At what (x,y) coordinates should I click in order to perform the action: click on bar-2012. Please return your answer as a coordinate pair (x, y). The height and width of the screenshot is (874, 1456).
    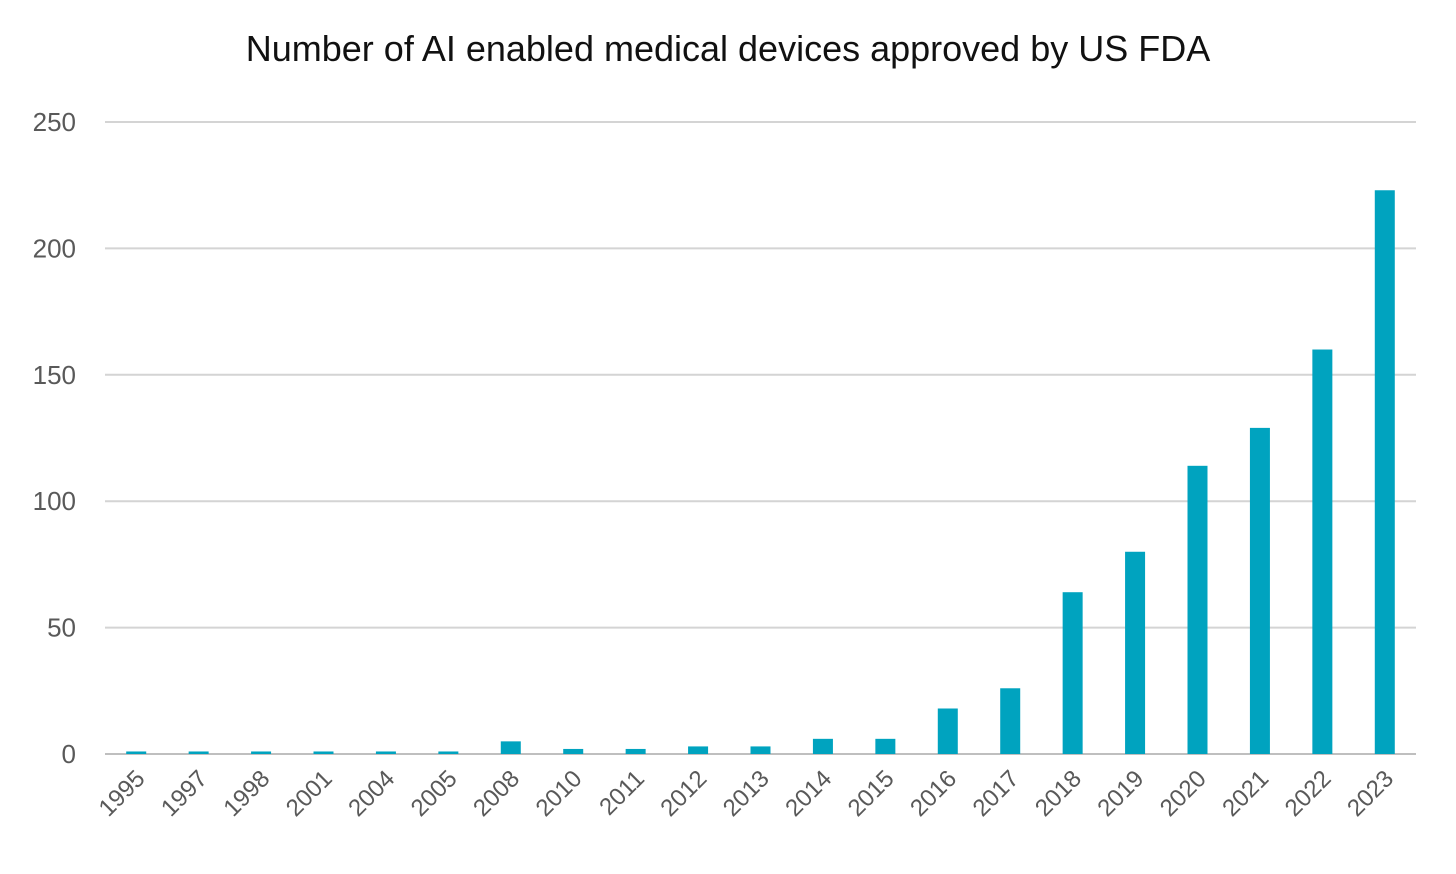
    Looking at the image, I should click on (698, 750).